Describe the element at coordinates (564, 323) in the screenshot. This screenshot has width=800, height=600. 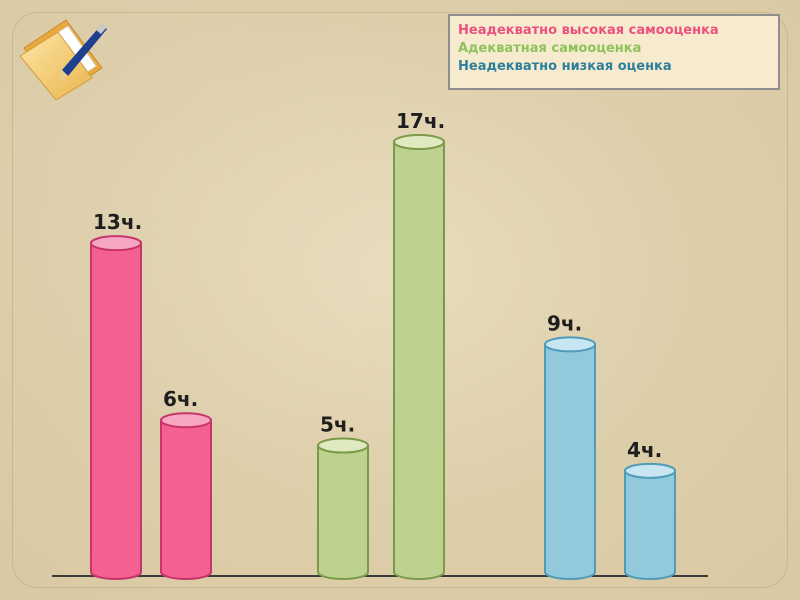
I see `data-label-low-1: 9ч.` at that location.